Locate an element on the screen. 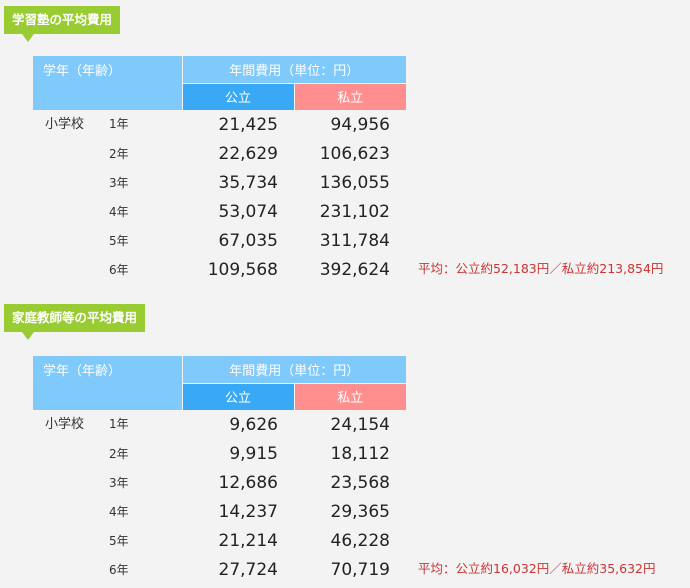  juku-section-title: 学習塾の平均費用 is located at coordinates (62, 20).